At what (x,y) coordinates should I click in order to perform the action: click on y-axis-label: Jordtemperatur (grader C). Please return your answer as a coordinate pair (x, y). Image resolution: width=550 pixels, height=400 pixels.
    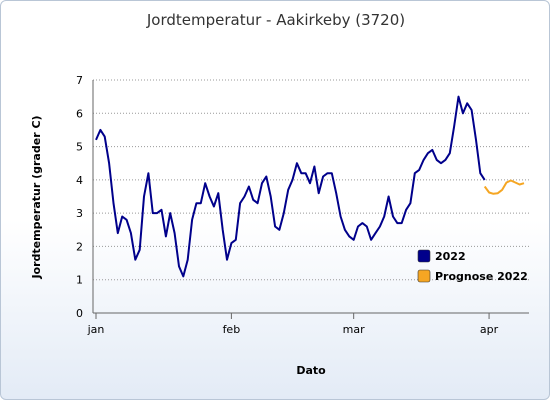
    Looking at the image, I should click on (36, 197).